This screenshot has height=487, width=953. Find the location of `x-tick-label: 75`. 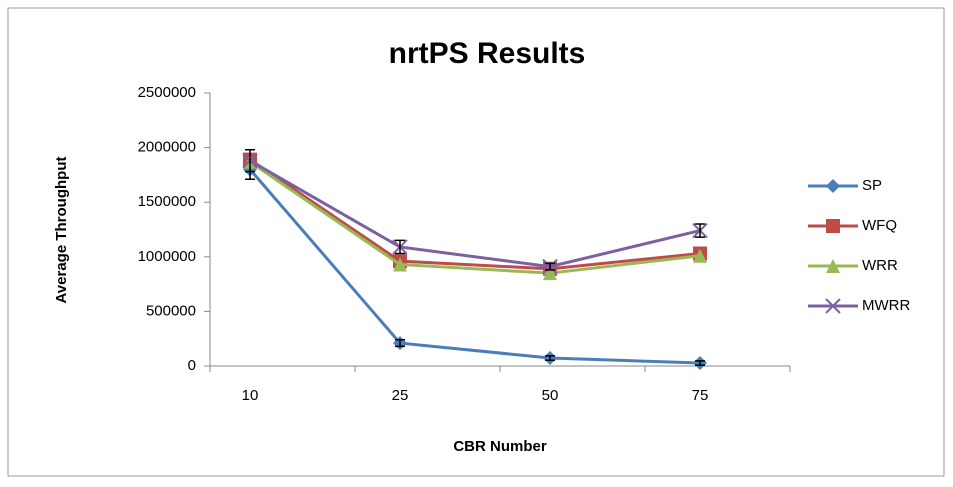

x-tick-label: 75 is located at coordinates (700, 395).